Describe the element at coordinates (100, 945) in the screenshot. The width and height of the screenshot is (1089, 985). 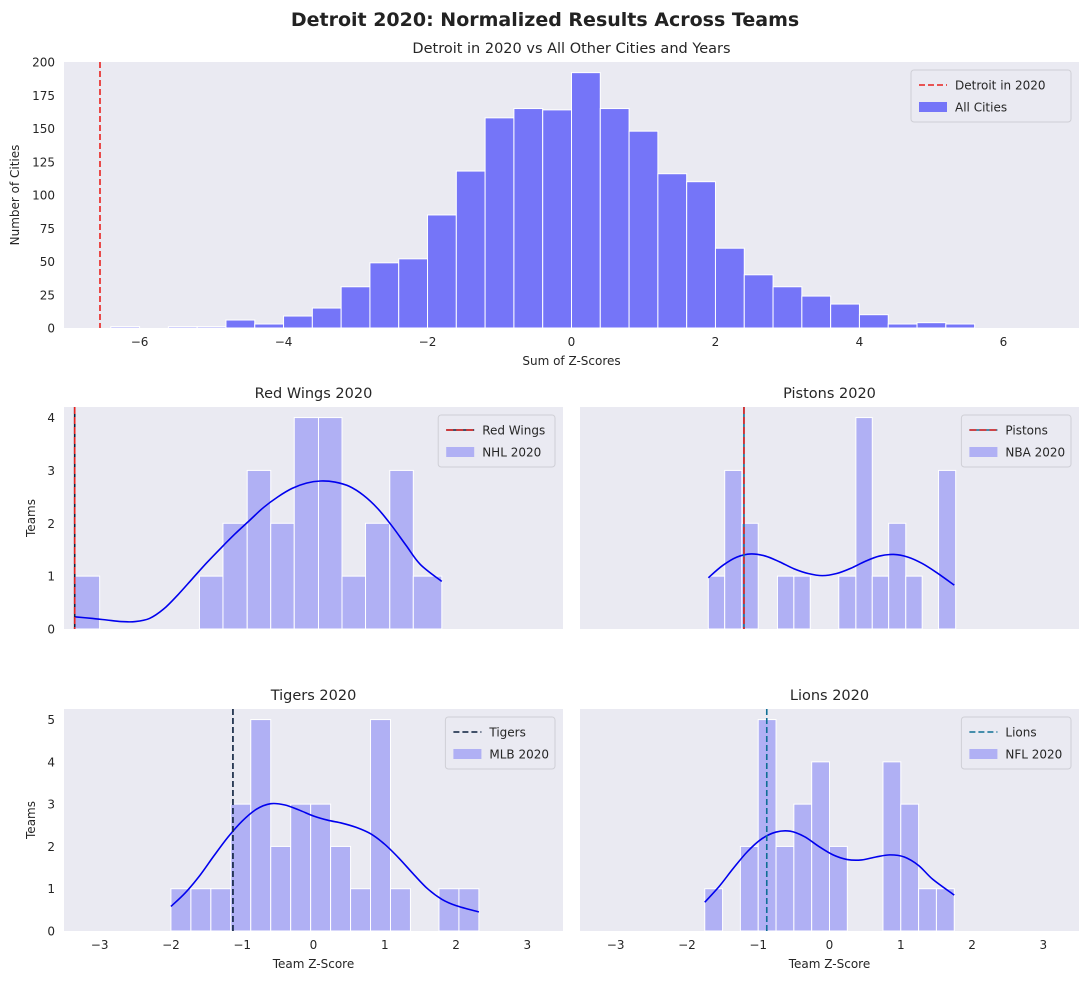
I see `x-tick-label: −3` at that location.